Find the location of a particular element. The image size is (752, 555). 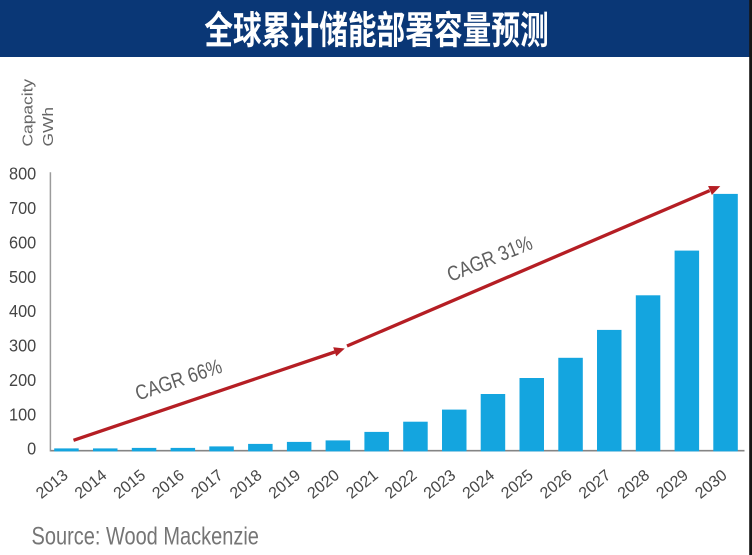

svg-text: 300 is located at coordinates (22, 345).